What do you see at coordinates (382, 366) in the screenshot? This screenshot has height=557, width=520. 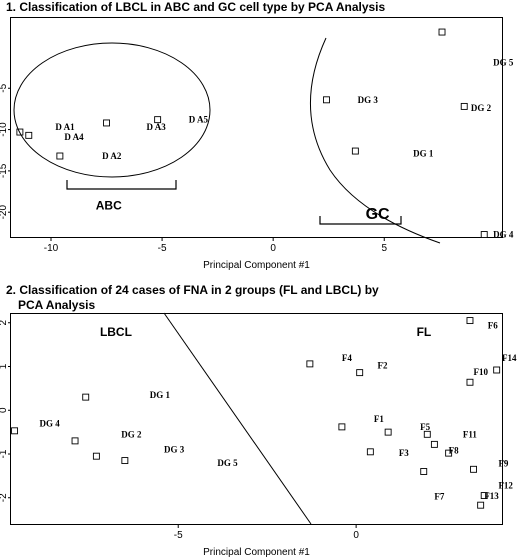 I see `point-label: F2` at bounding box center [382, 366].